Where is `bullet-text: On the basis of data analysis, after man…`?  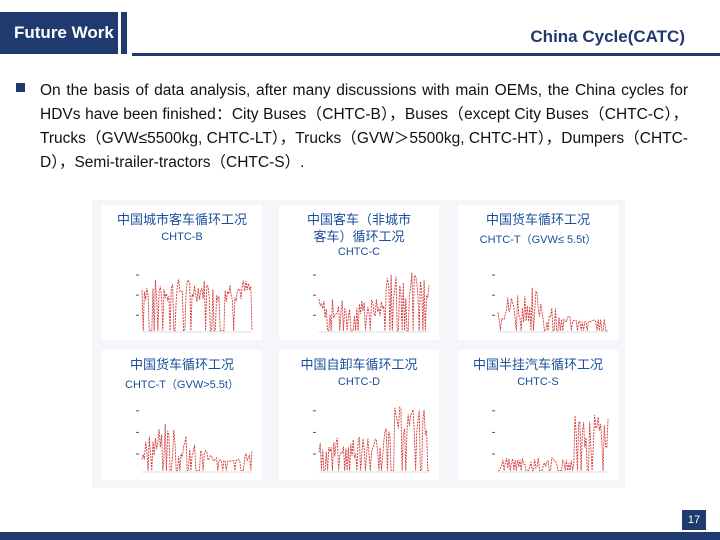
bullet-text: On the basis of data analysis, after man… is located at coordinates (364, 126).